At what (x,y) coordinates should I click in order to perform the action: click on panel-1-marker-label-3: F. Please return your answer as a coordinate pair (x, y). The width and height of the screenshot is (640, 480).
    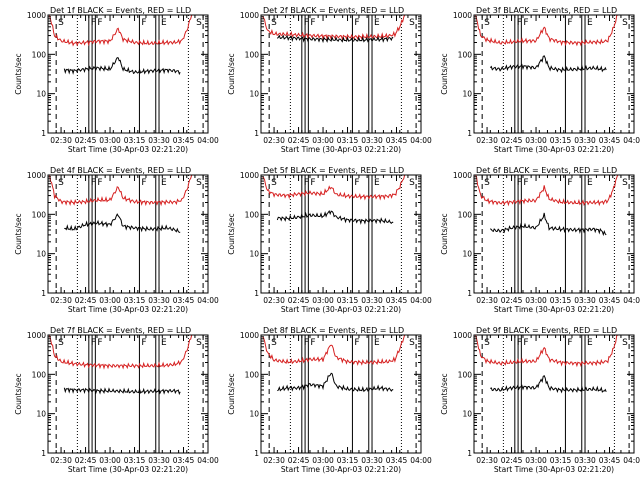
    Looking at the image, I should click on (99, 23).